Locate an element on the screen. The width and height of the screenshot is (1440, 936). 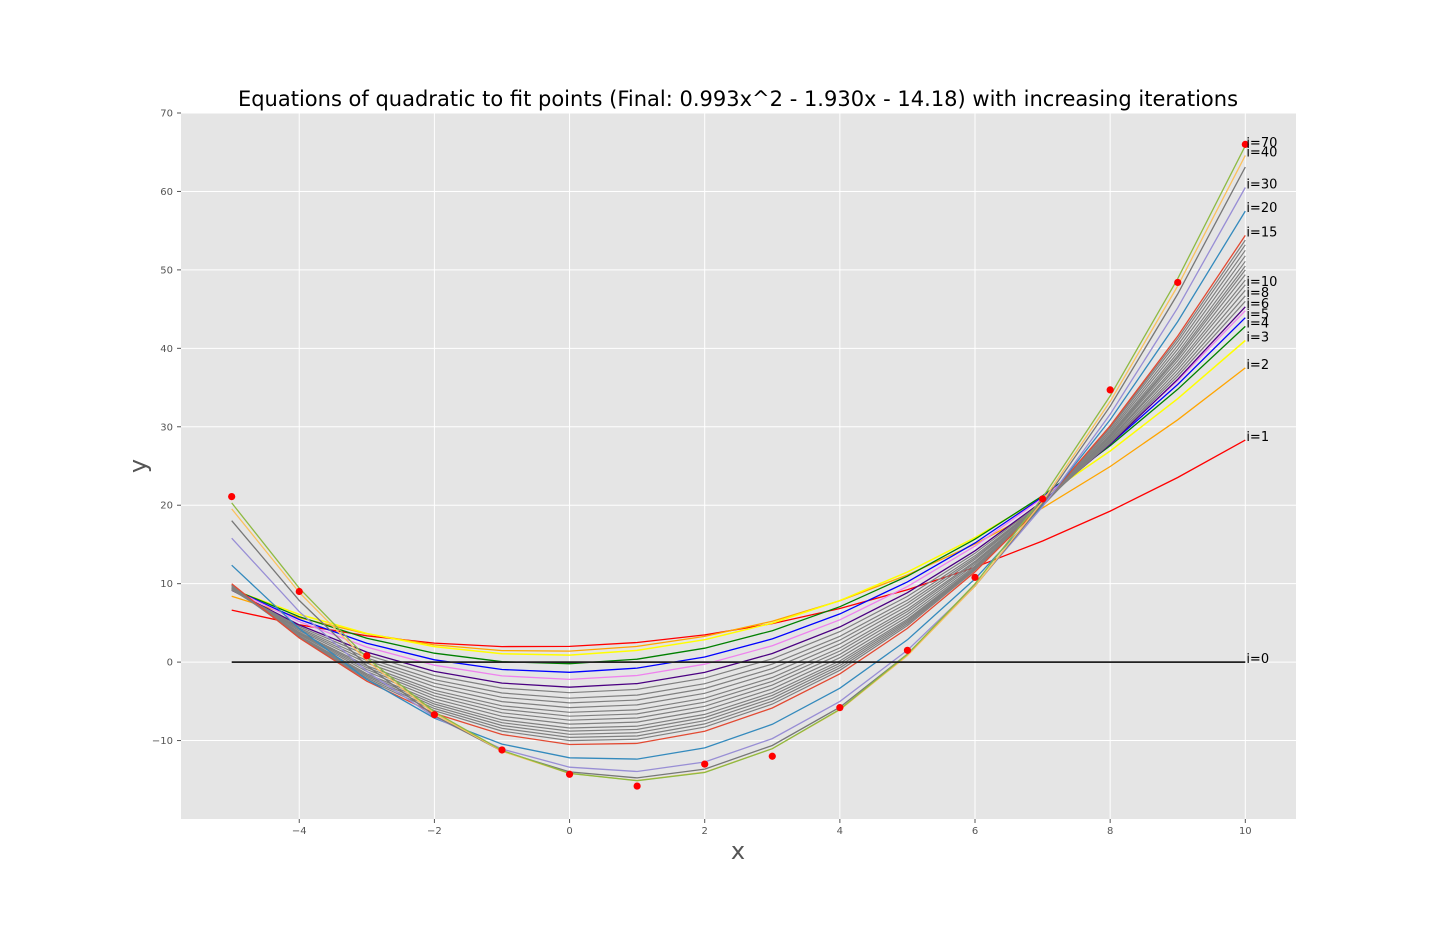
x-tick-label: 6 is located at coordinates (975, 831).